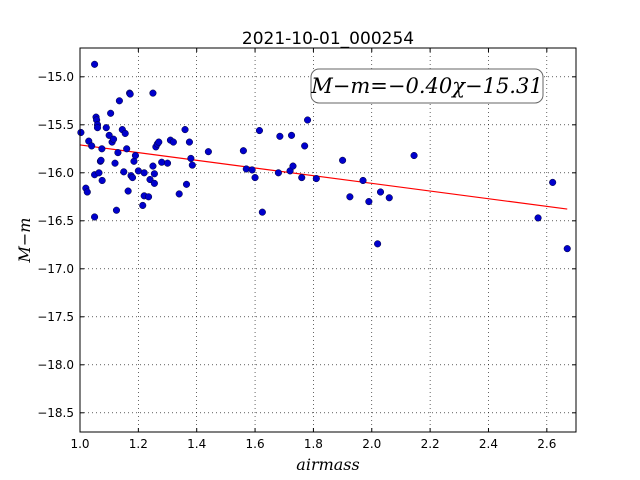  I want to click on y-tick-label: −18.0, so click(55, 365).